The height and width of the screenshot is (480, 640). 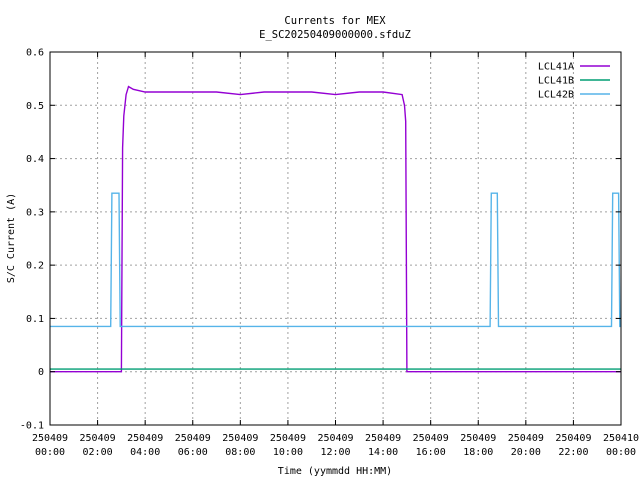 I want to click on y-axis-label: S/C Current (A), so click(x=11, y=238).